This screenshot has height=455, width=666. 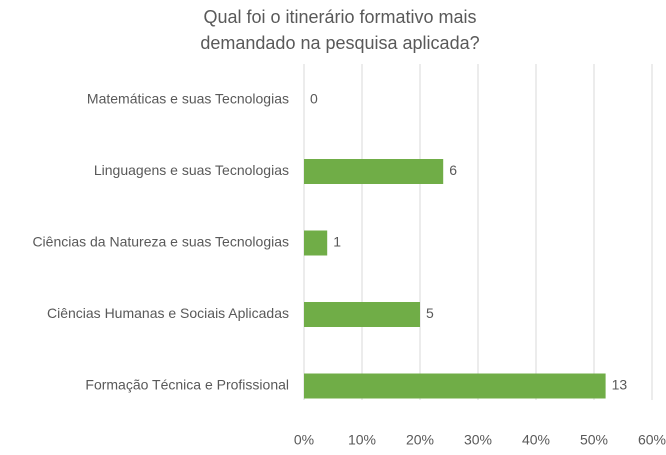 I want to click on x-tick-label: 40%, so click(x=536, y=440).